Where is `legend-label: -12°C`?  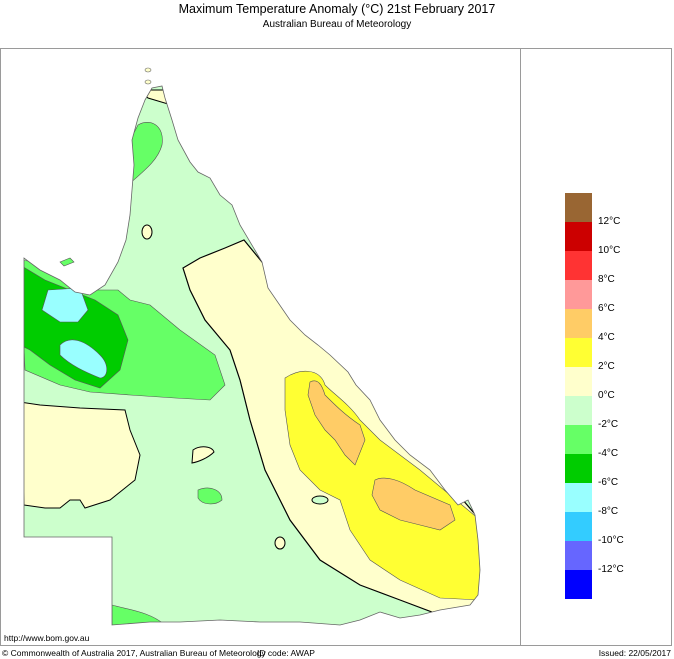 legend-label: -12°C is located at coordinates (611, 569).